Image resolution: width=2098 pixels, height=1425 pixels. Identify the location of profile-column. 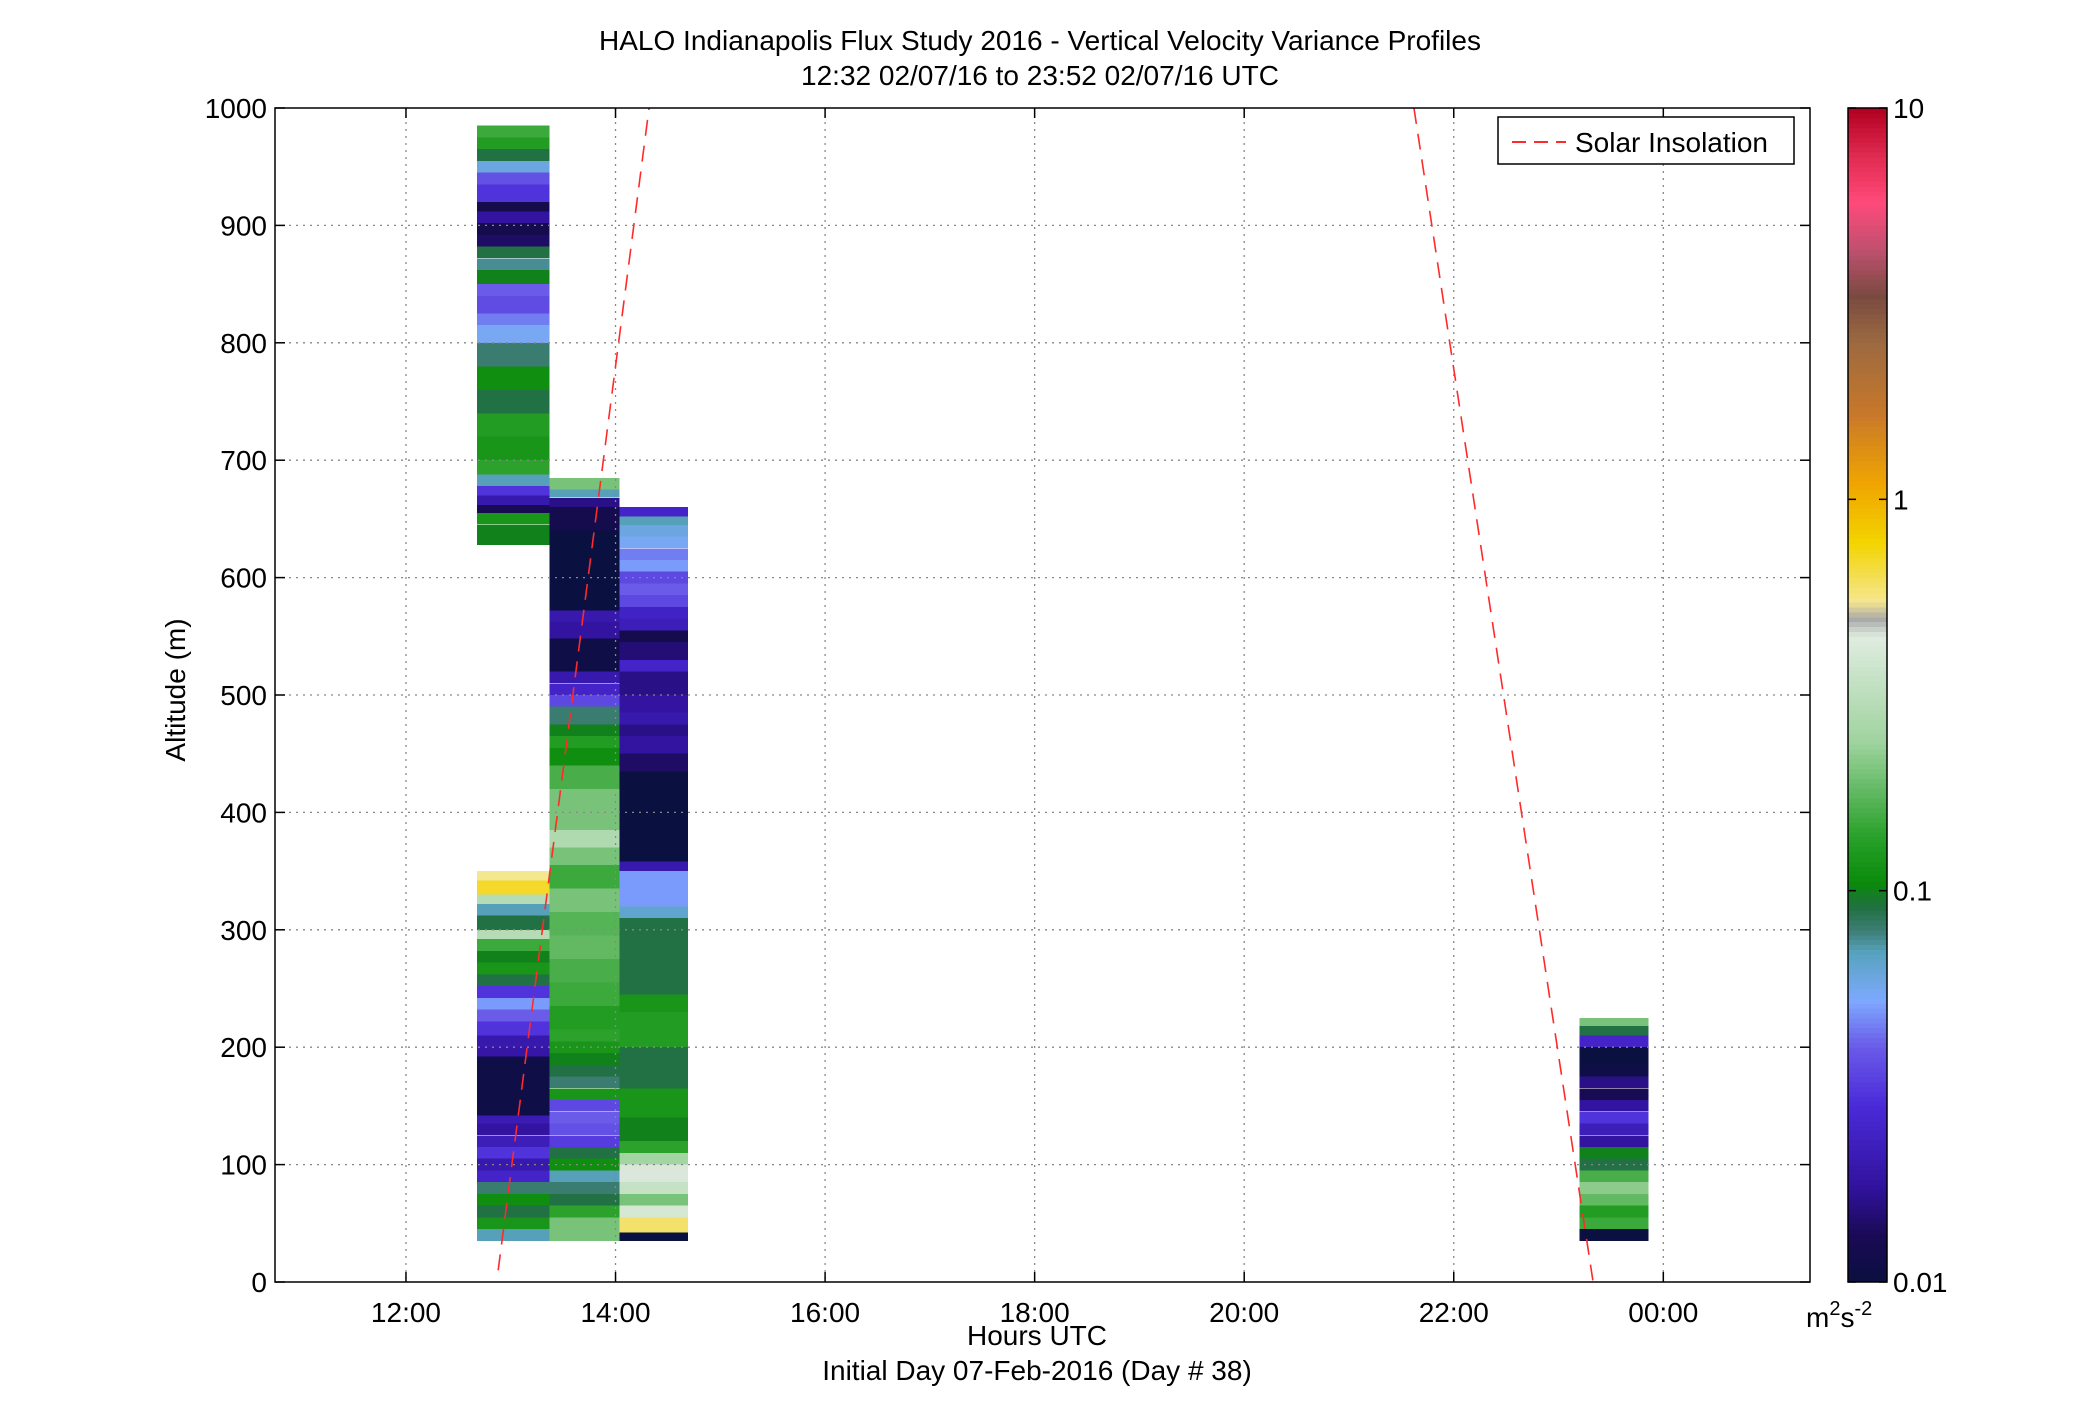
(513, 683).